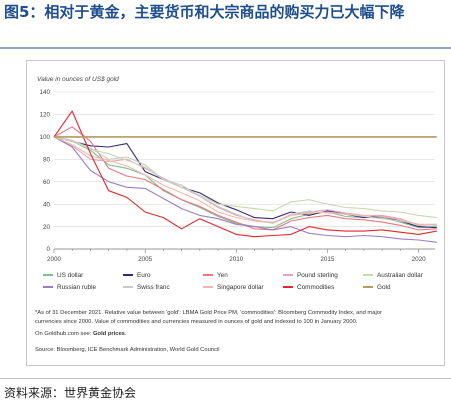  What do you see at coordinates (327, 259) in the screenshot?
I see `x-tick-label: 2015` at bounding box center [327, 259].